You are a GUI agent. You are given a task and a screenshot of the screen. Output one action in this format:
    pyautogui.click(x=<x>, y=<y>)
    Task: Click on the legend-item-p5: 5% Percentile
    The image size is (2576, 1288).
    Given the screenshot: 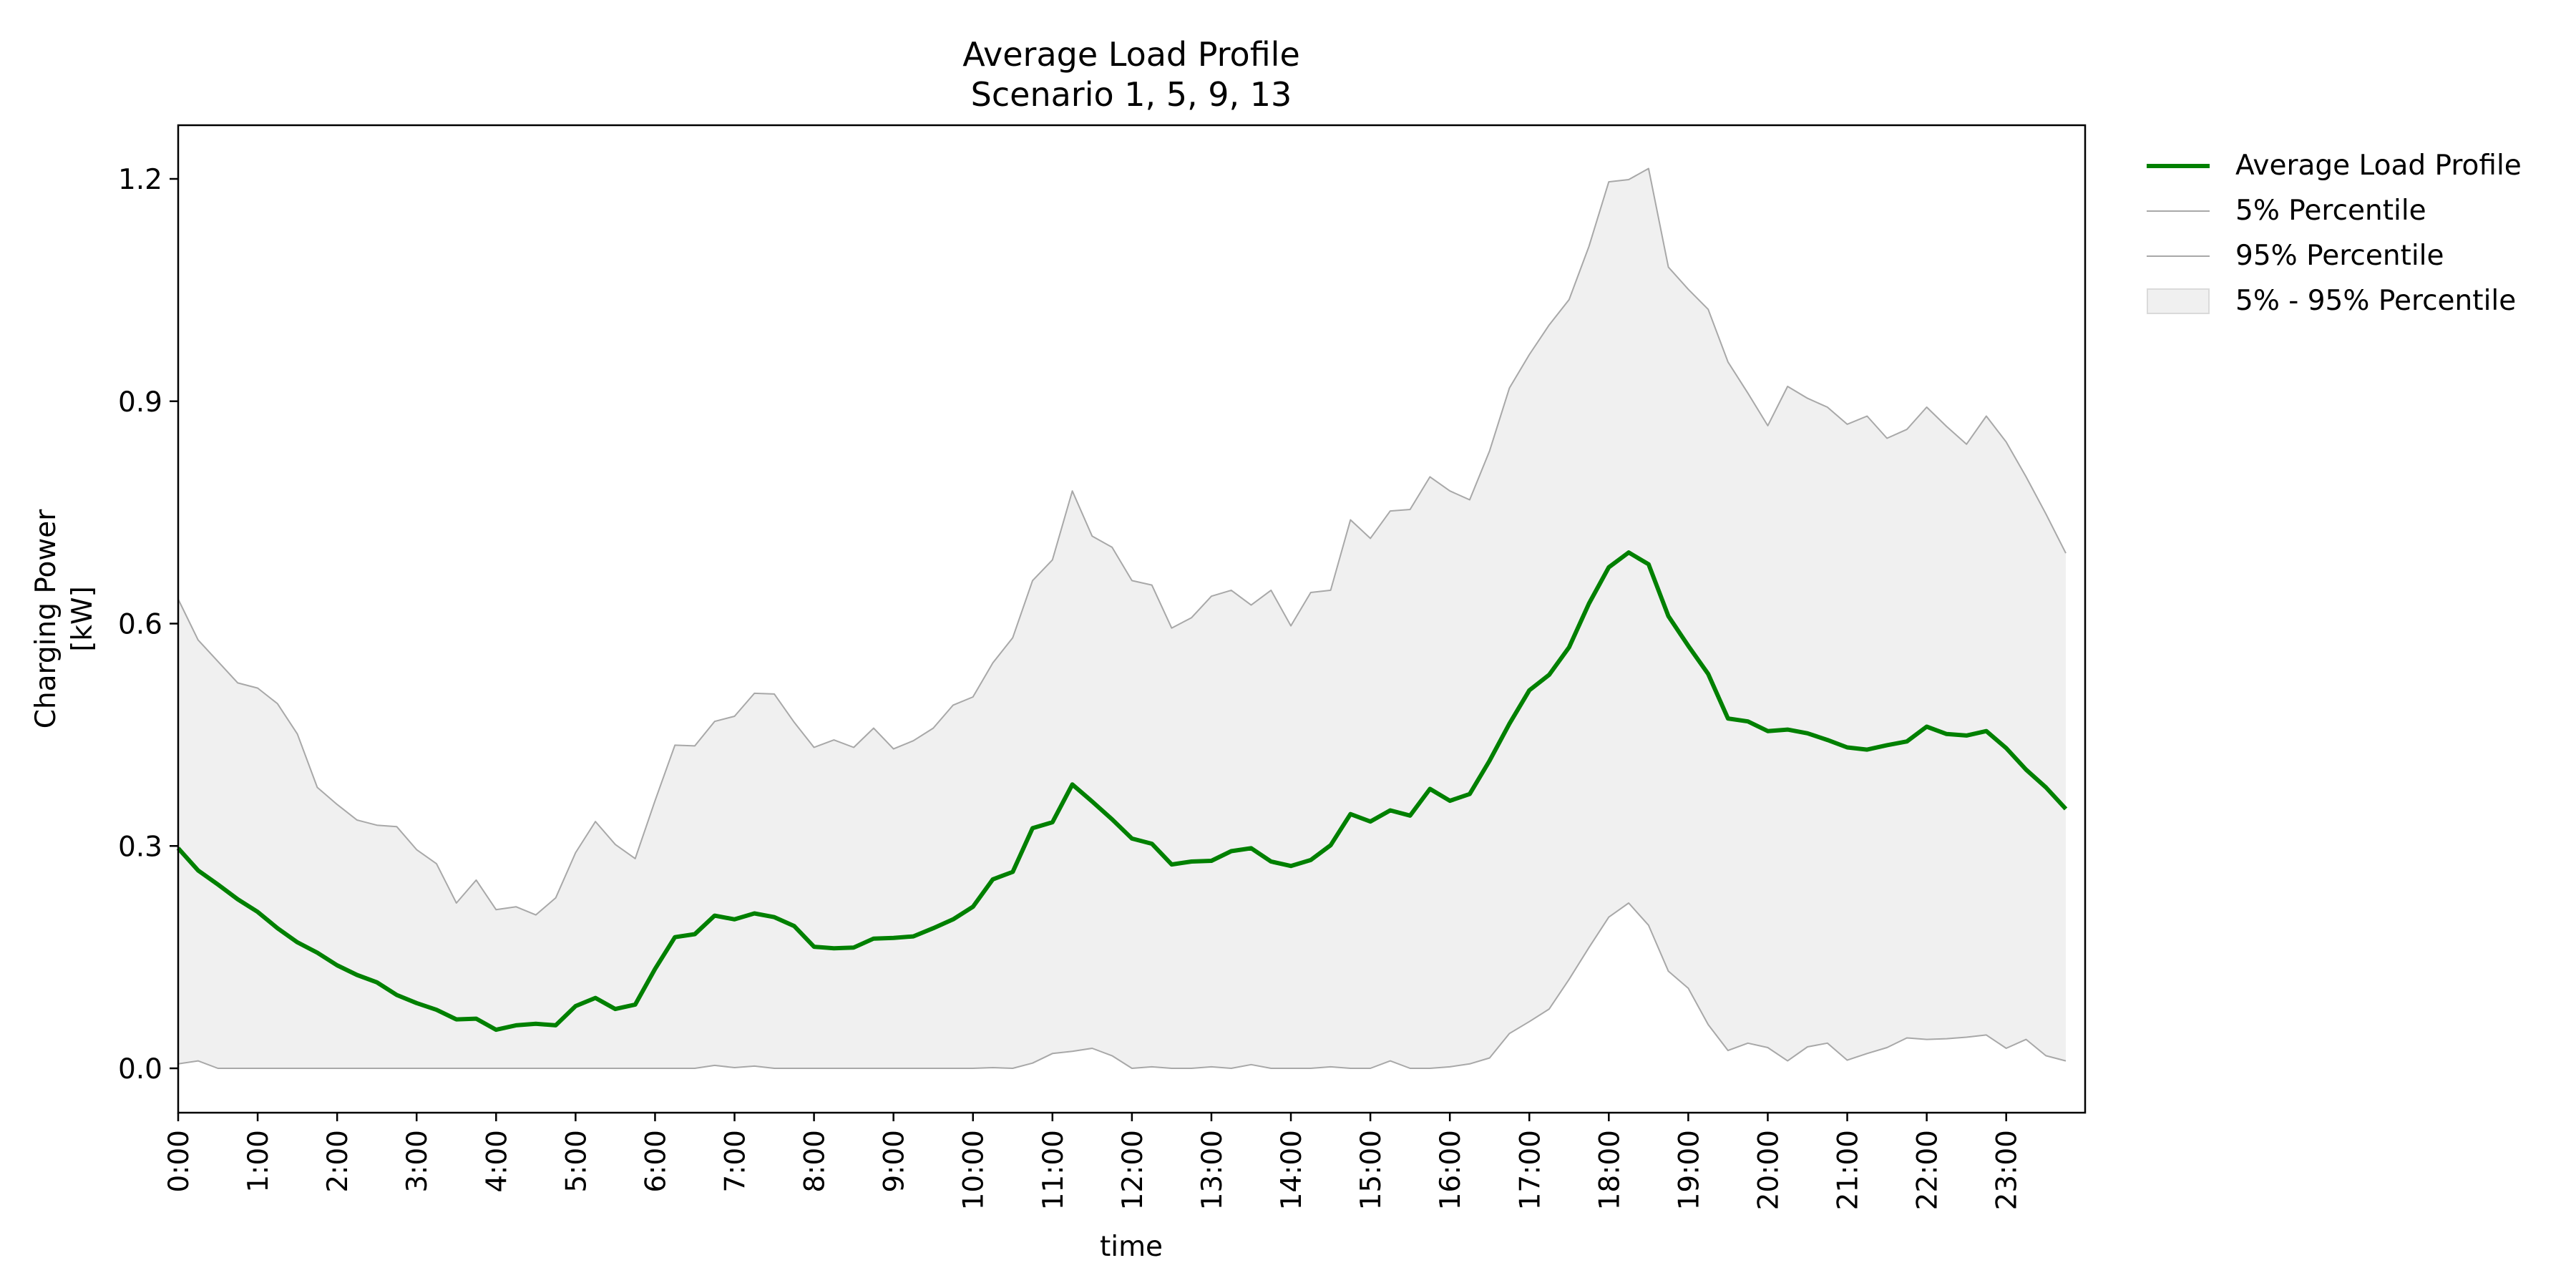 What is the action you would take?
    pyautogui.click(x=2354, y=210)
    